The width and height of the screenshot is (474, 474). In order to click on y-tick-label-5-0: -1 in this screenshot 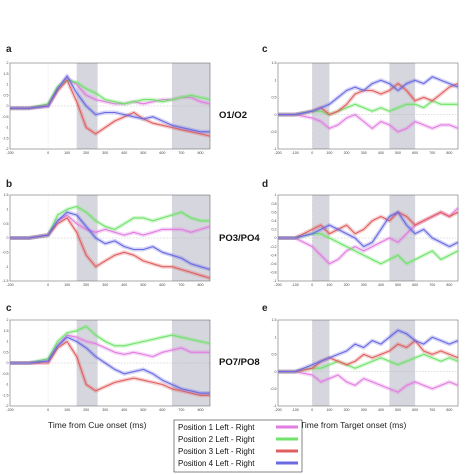, I will do `click(274, 406)`.